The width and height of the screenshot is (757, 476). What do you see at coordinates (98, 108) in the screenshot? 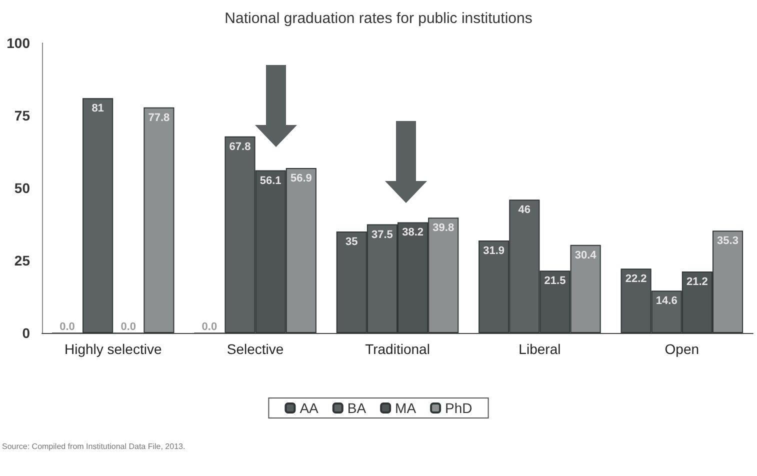
I see `data-label: 81` at bounding box center [98, 108].